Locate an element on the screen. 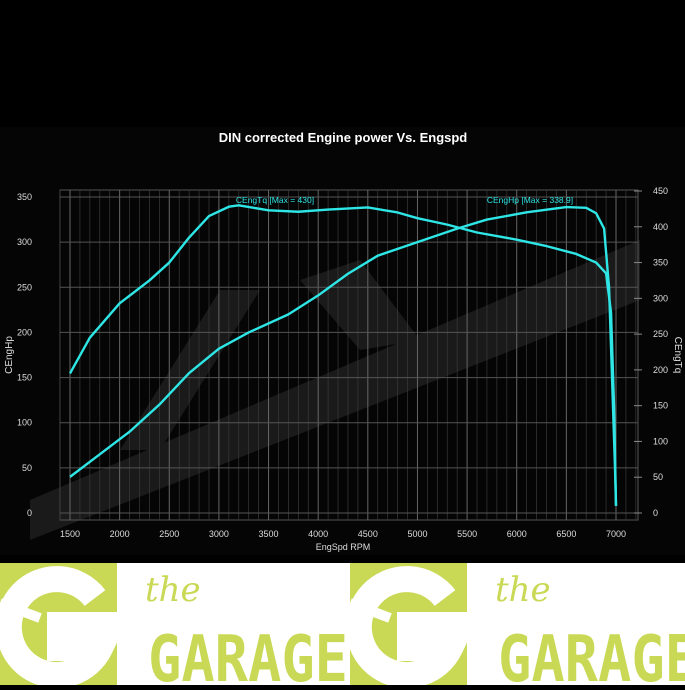 This screenshot has width=685, height=690. y-tick-label: 350 is located at coordinates (24, 197).